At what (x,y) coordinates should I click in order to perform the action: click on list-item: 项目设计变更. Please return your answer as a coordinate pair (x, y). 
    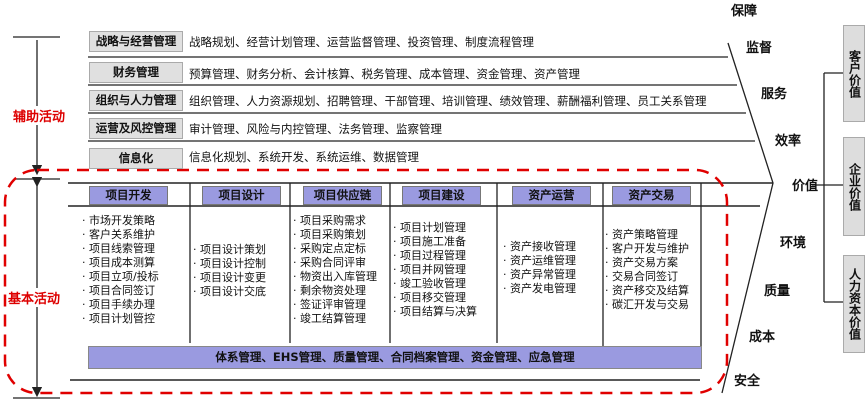
    Looking at the image, I should click on (229, 278).